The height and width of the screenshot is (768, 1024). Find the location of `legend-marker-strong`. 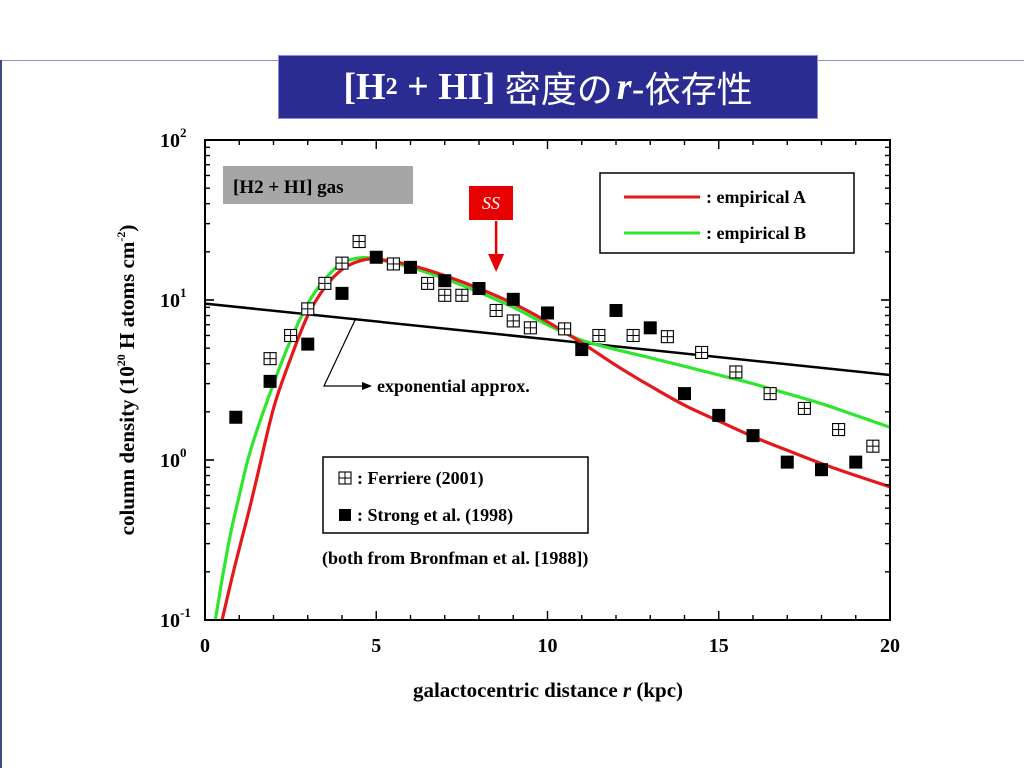

legend-marker-strong is located at coordinates (345, 515).